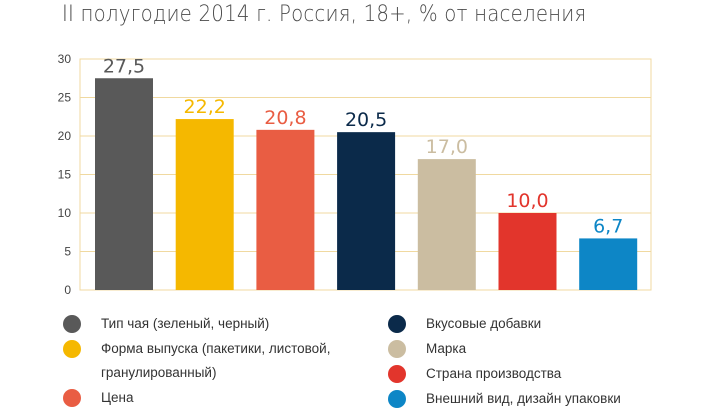  I want to click on legend-label-line: Цена, so click(117, 397).